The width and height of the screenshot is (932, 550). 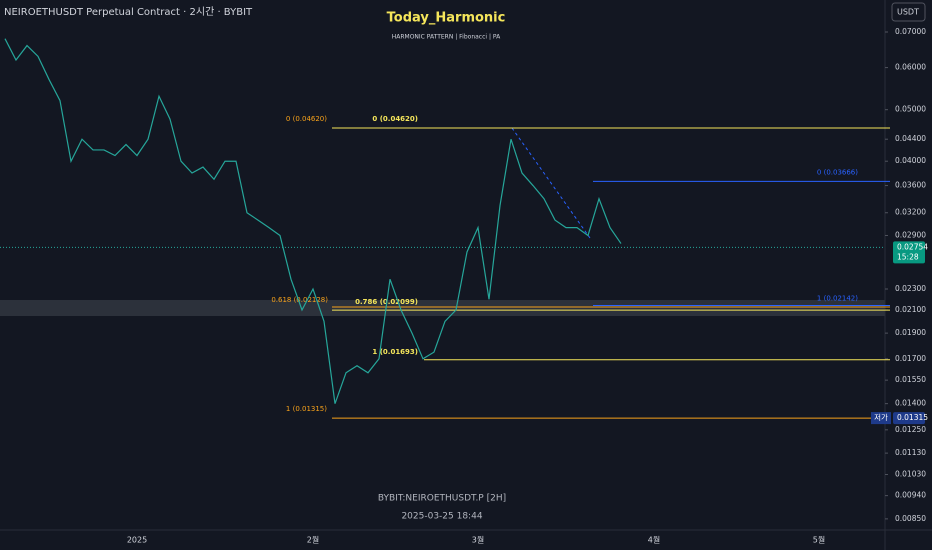 I want to click on low-label: 저가, so click(x=881, y=417).